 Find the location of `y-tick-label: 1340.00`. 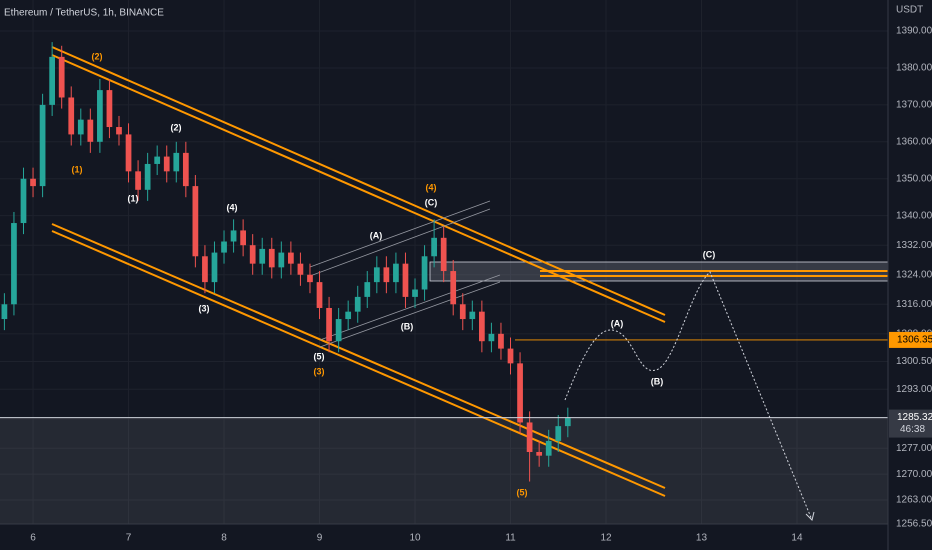

y-tick-label: 1340.00 is located at coordinates (914, 215).